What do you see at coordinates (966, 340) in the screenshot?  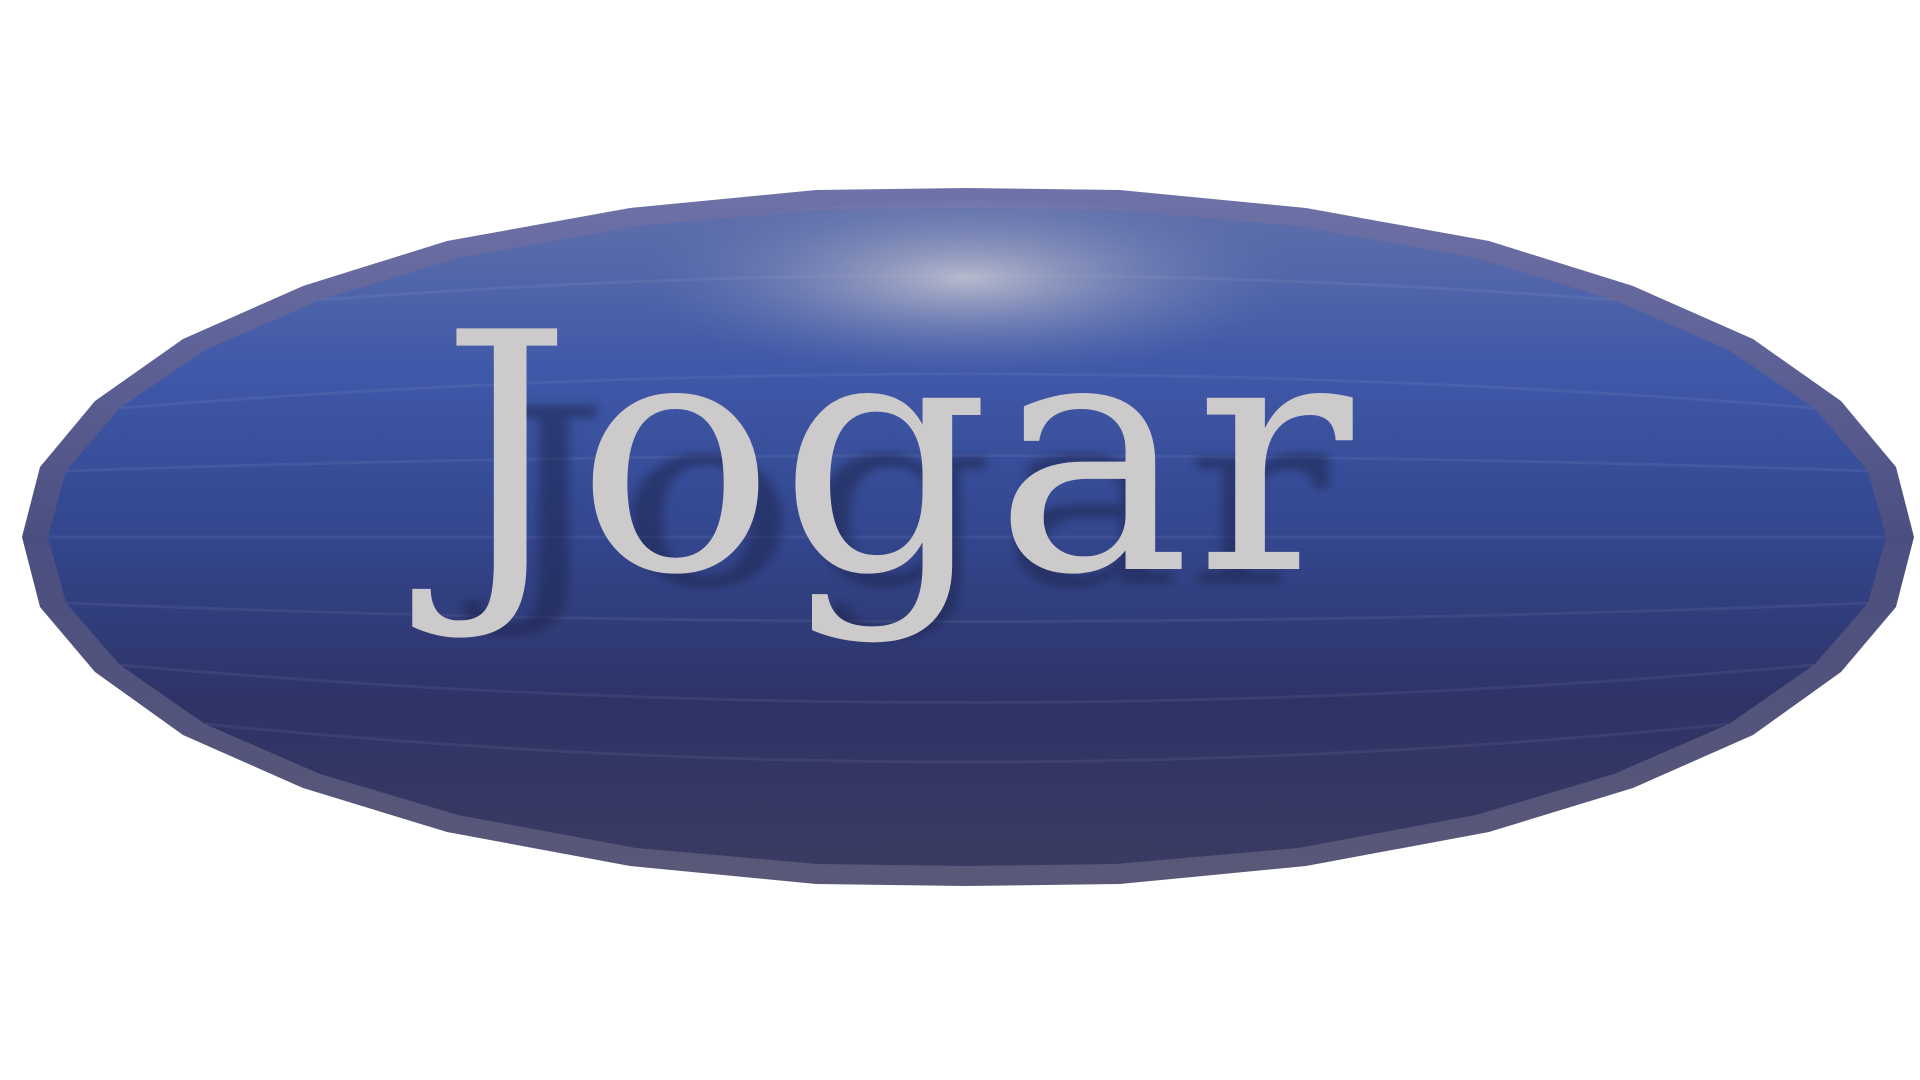 I see `button-highlight` at bounding box center [966, 340].